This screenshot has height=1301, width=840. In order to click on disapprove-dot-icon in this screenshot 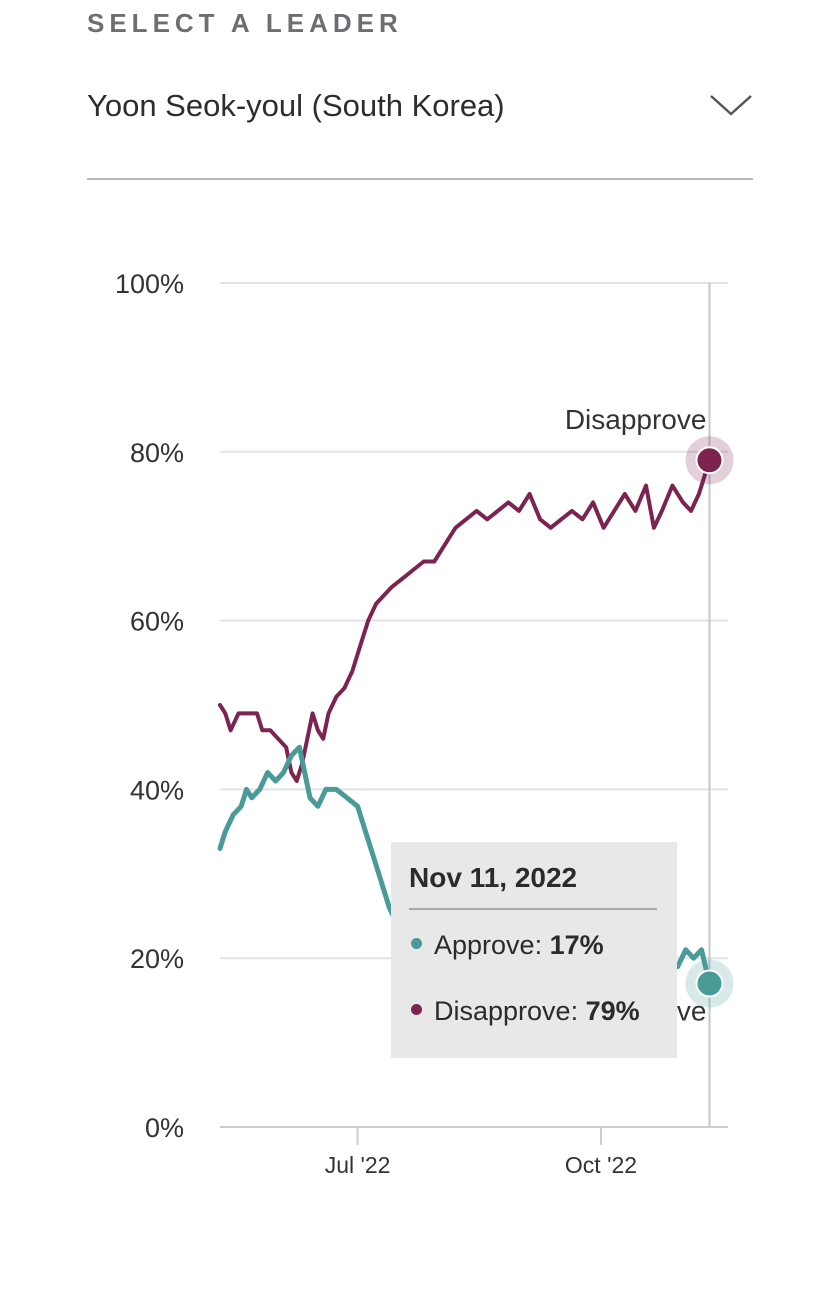, I will do `click(416, 1010)`.